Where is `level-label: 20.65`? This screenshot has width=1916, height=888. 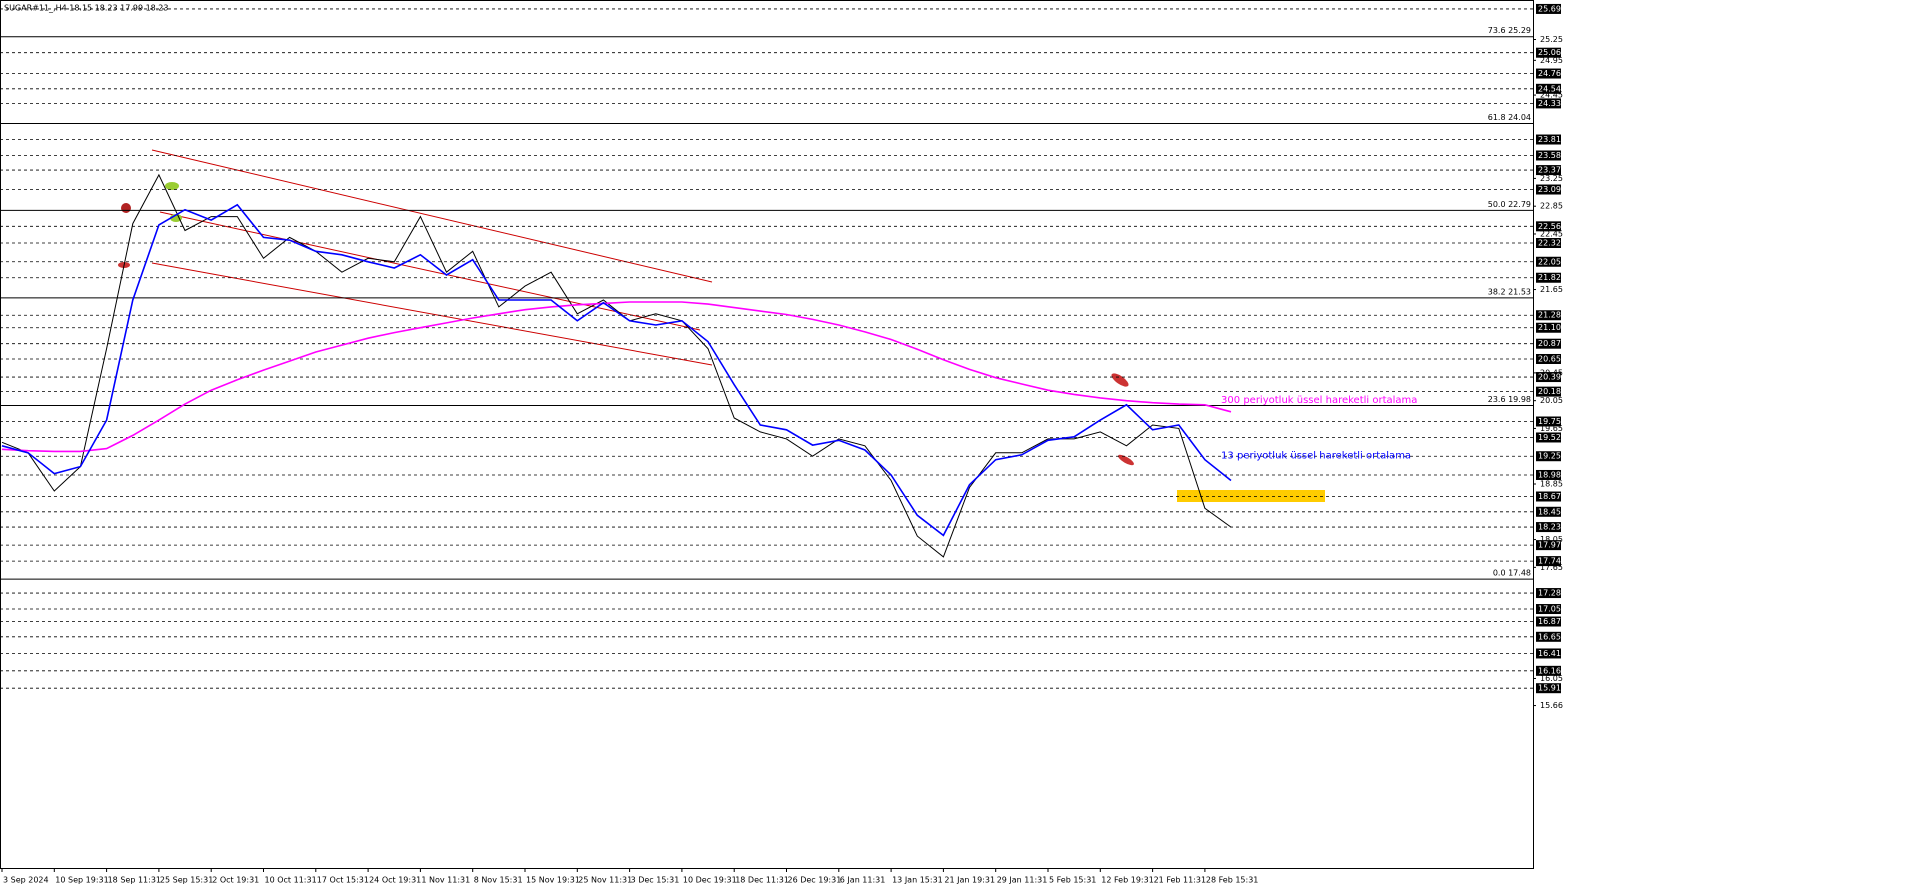
level-label: 20.65 is located at coordinates (1549, 358).